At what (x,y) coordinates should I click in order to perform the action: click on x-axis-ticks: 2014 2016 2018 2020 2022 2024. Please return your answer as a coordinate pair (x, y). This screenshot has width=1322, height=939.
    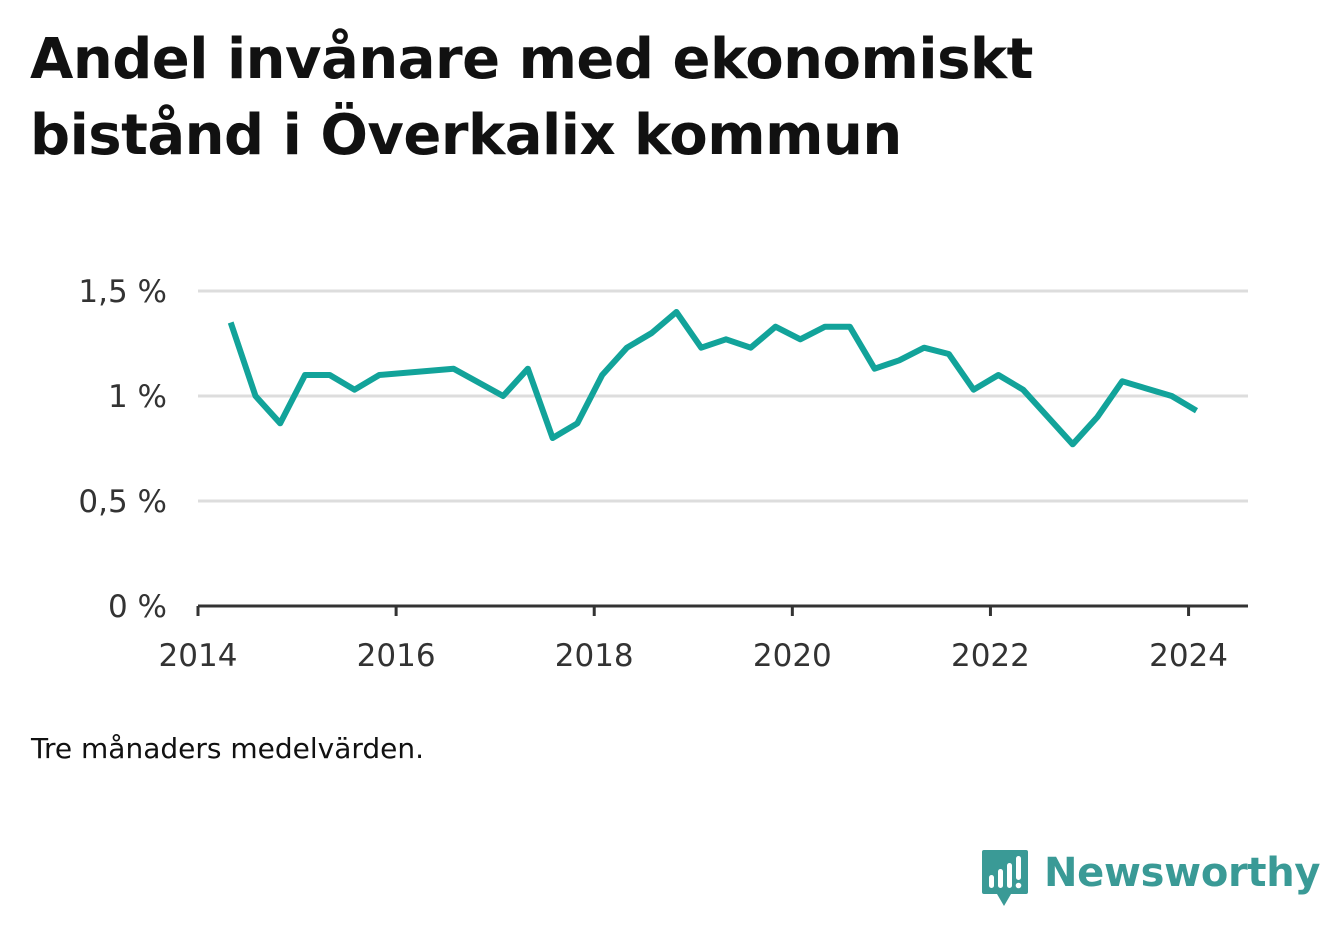
    Looking at the image, I should click on (693, 640).